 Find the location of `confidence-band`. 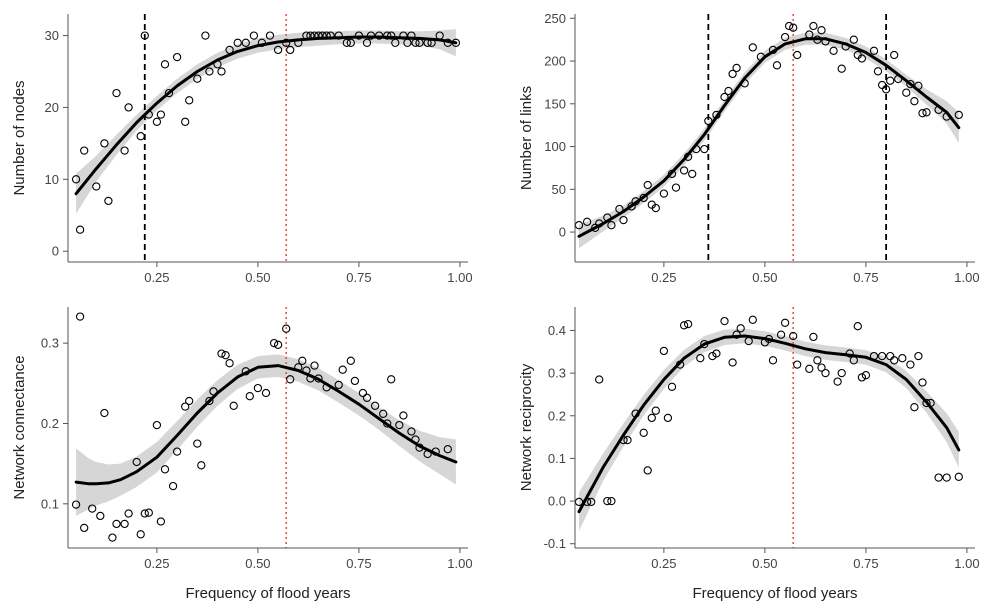

confidence-band is located at coordinates (266, 121).